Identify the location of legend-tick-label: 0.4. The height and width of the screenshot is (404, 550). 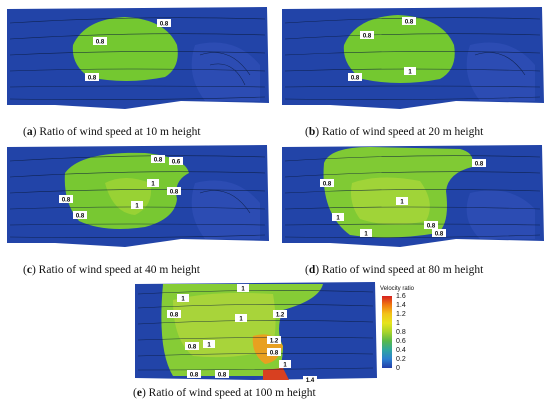
(401, 350).